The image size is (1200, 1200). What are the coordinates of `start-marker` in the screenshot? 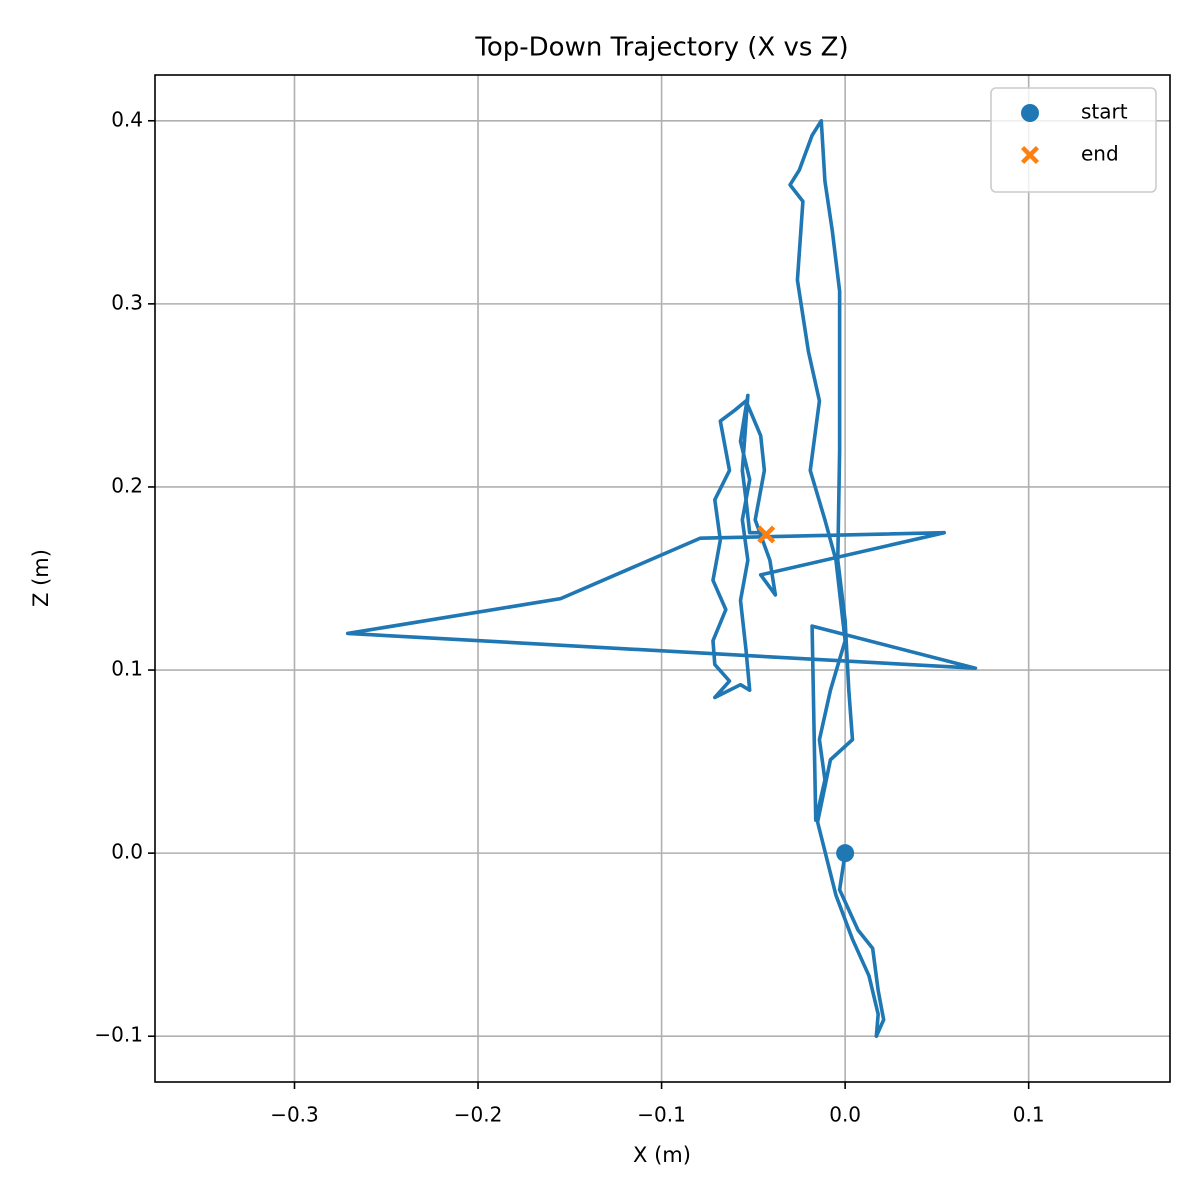 It's located at (845, 853).